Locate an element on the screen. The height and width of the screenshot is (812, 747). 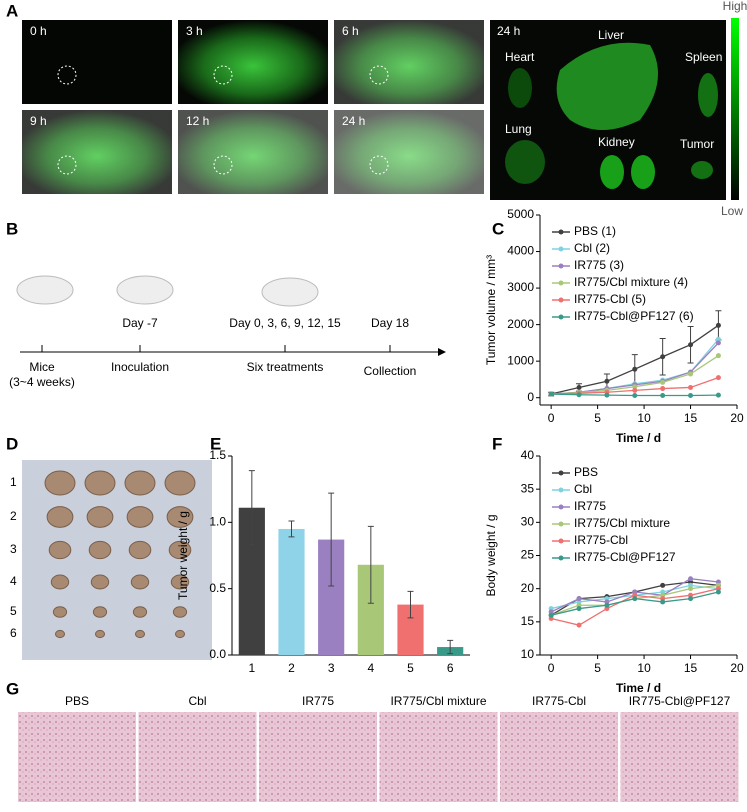
panel-label: G is located at coordinates (12, 688).